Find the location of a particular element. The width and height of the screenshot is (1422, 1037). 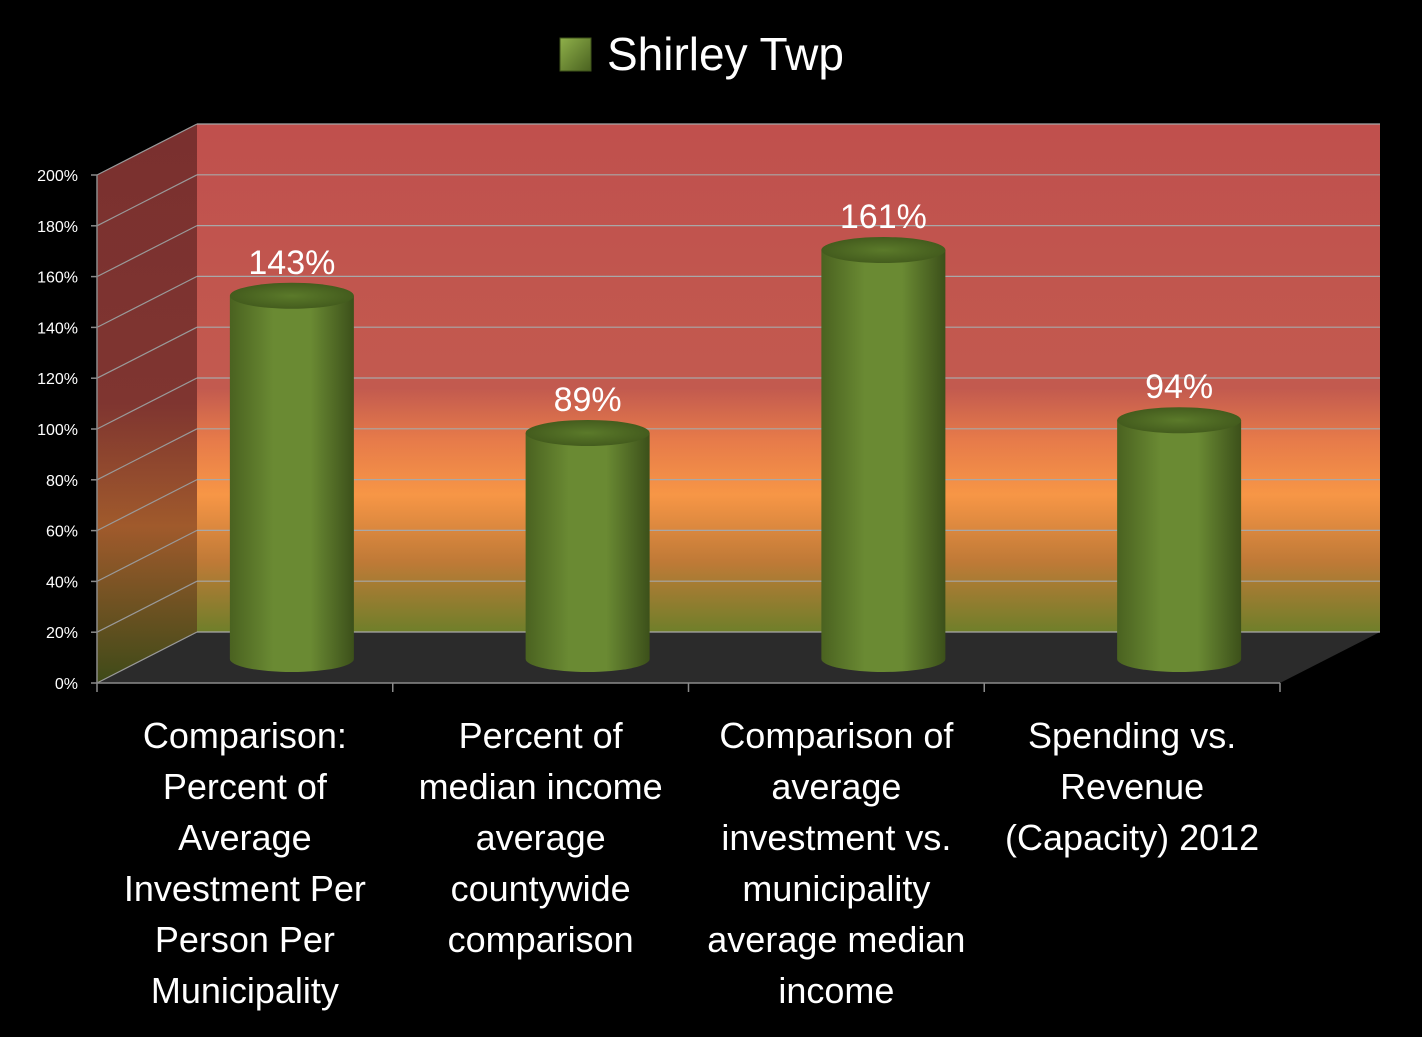

data-label: 89% is located at coordinates (588, 400).